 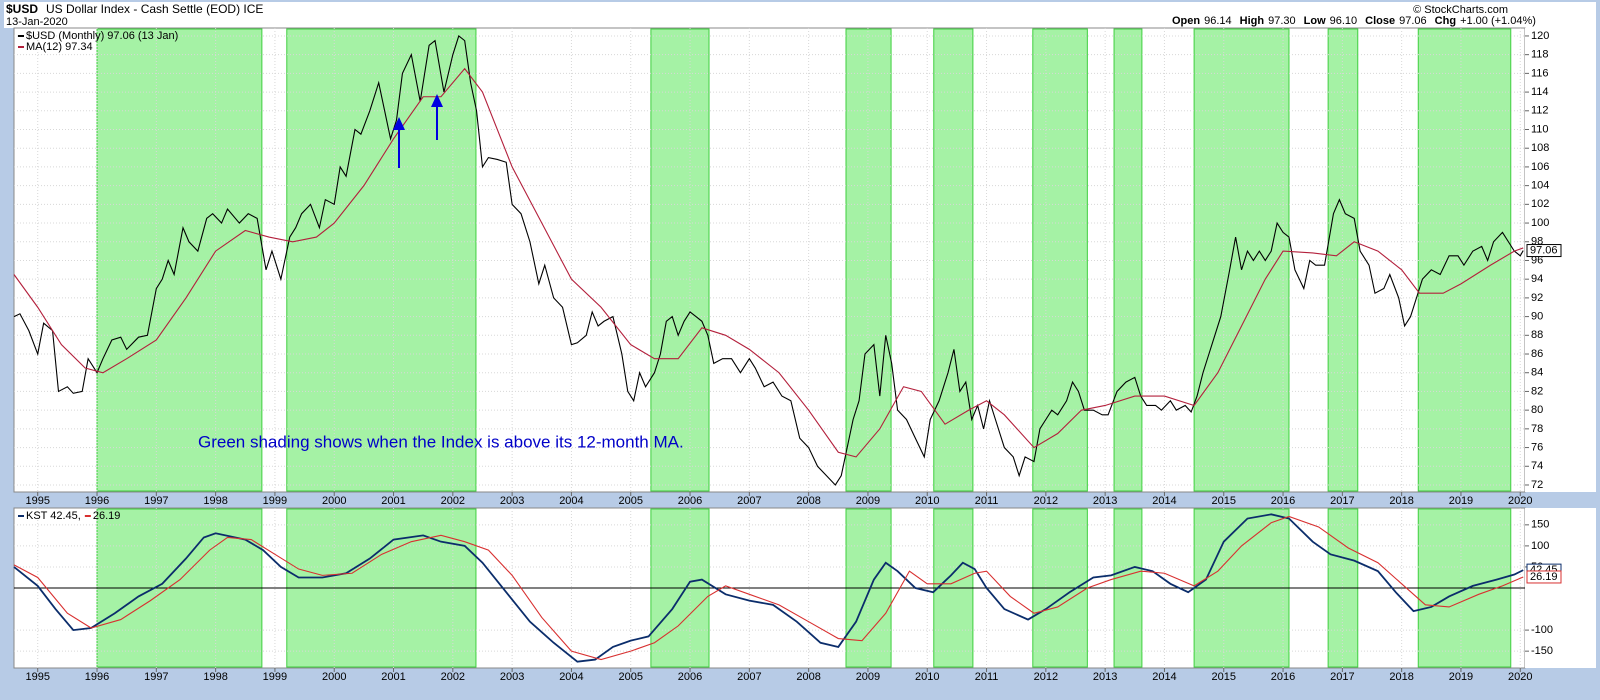 I want to click on instrument-name: US Dollar Index - Cash Settle (EOD) ICE, so click(x=154, y=9).